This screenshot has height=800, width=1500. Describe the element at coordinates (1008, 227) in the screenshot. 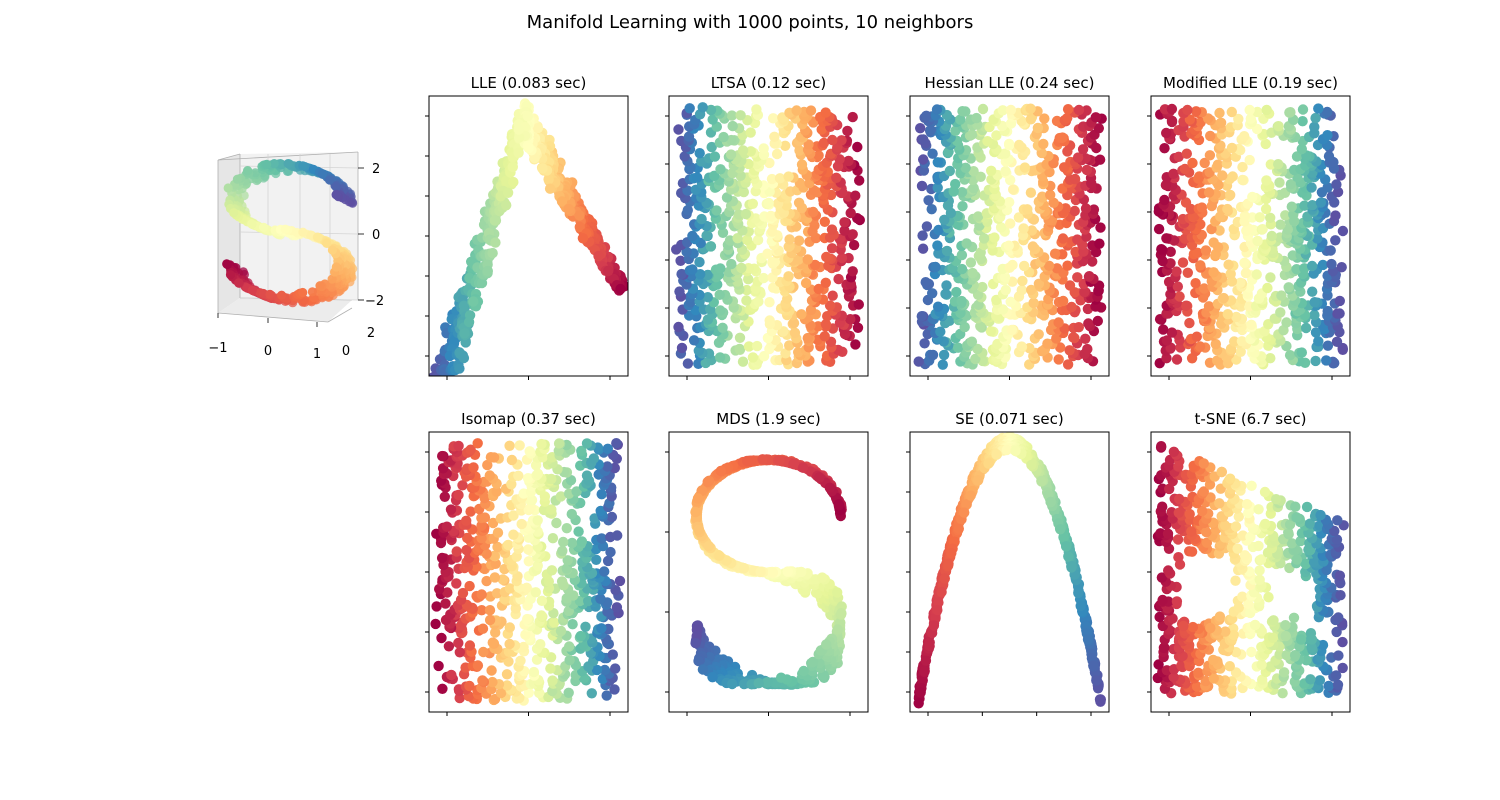

I see `hessian-lle-panel: Hessian LLE (0.24 sec)` at that location.